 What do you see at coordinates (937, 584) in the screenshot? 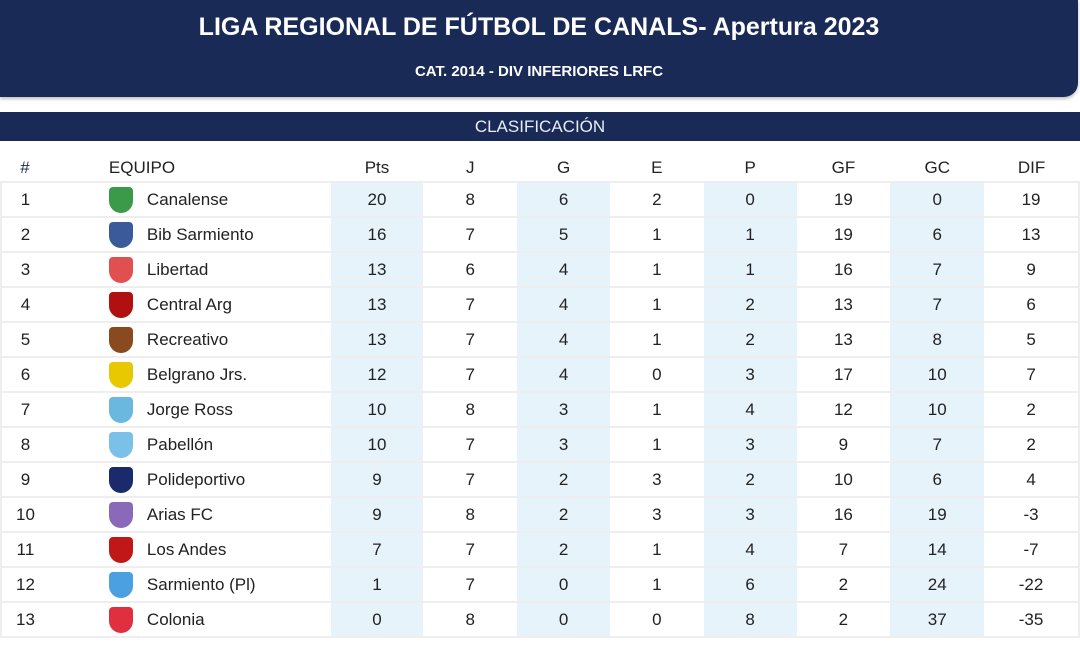
I see `gc-cell: 24` at bounding box center [937, 584].